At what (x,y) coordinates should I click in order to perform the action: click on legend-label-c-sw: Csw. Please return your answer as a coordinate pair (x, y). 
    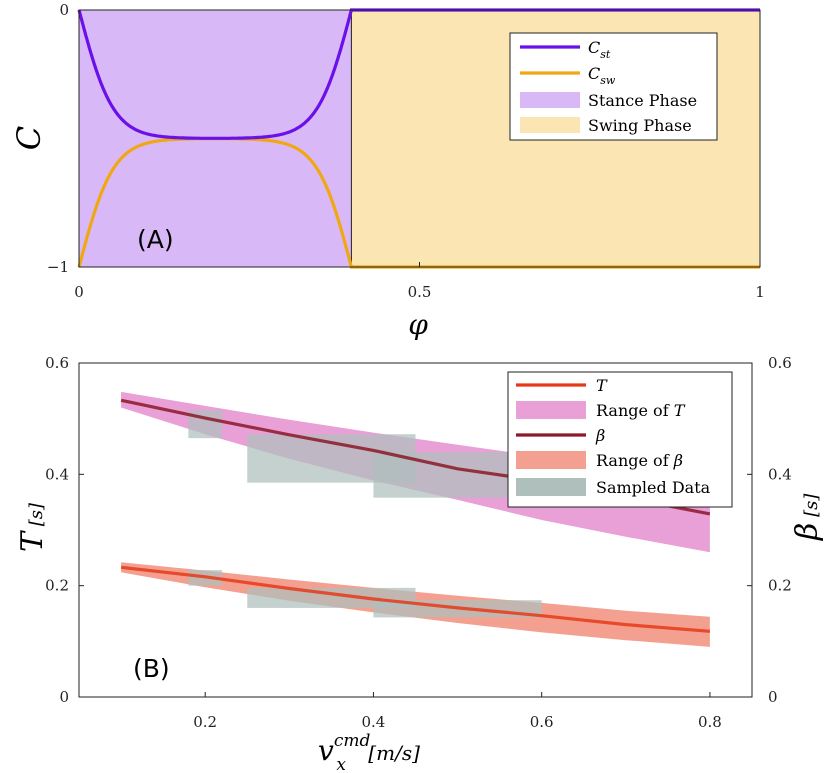
    Looking at the image, I should click on (602, 75).